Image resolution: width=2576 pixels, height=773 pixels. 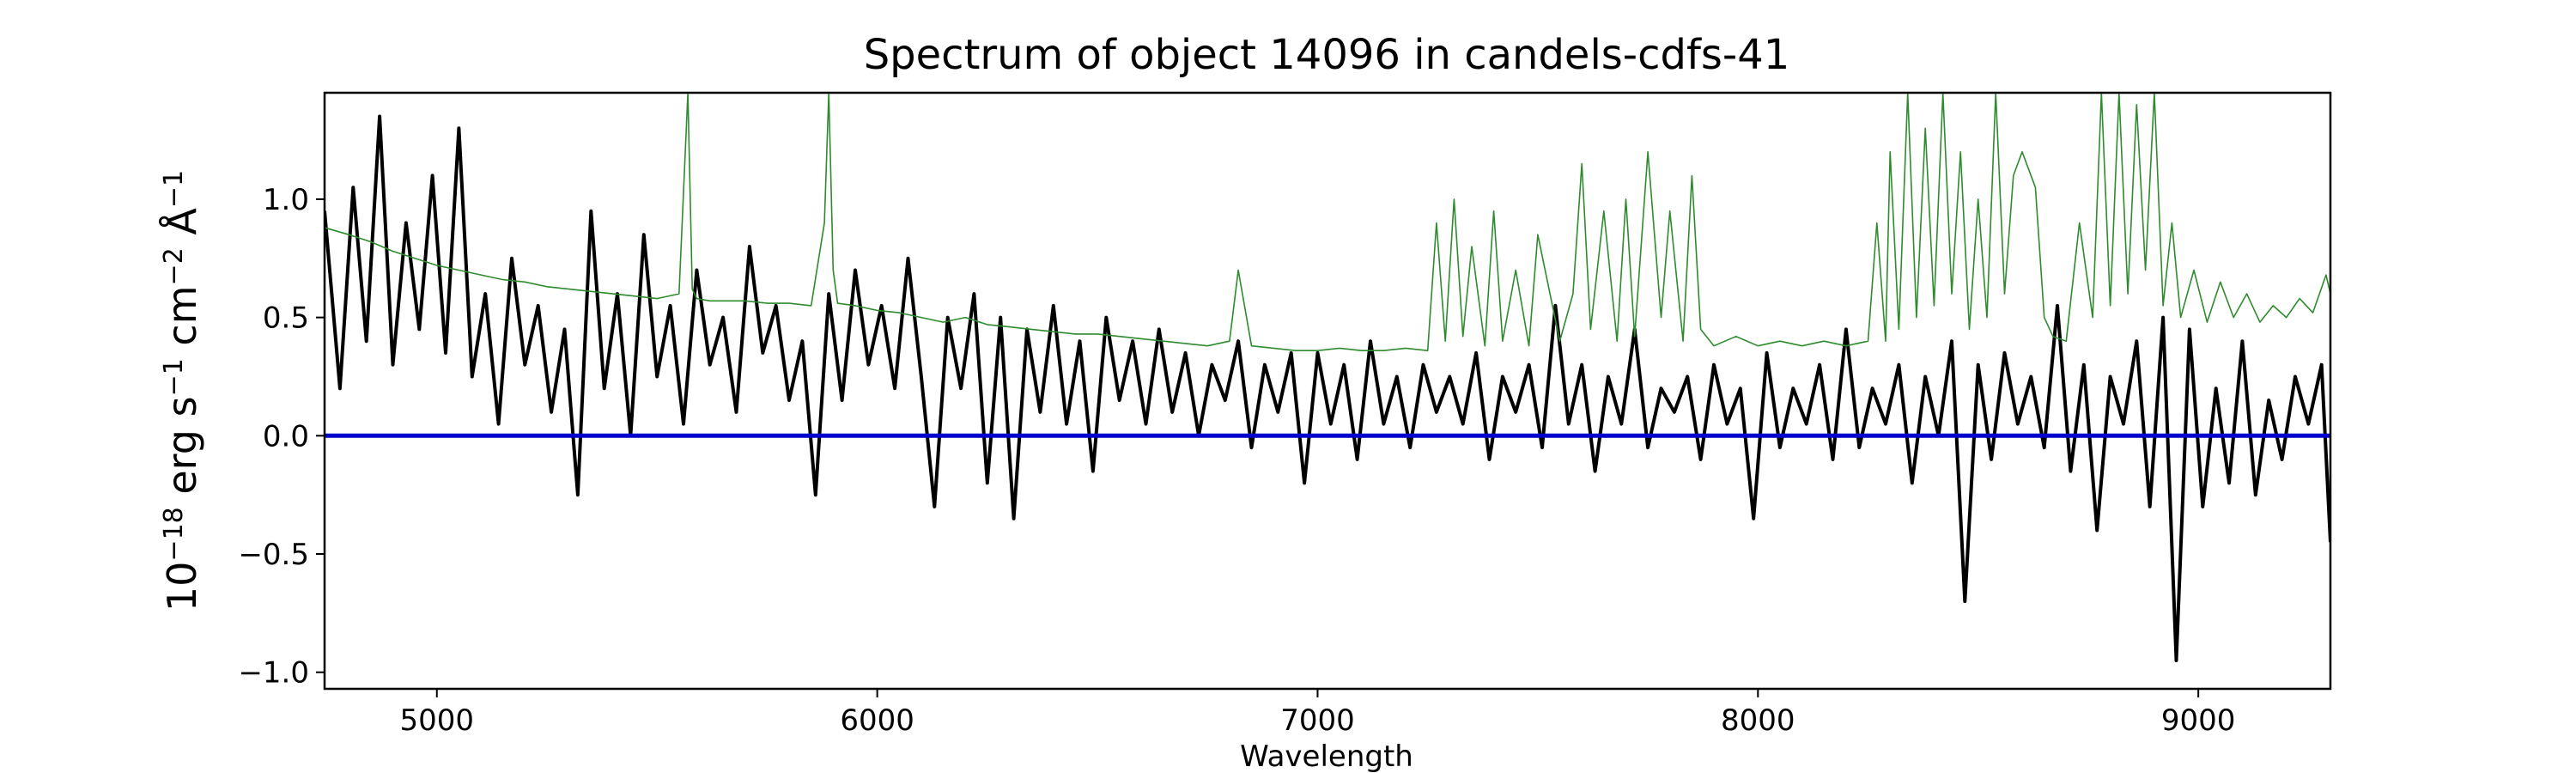 What do you see at coordinates (273, 673) in the screenshot?
I see `y-tick-label: −1.0` at bounding box center [273, 673].